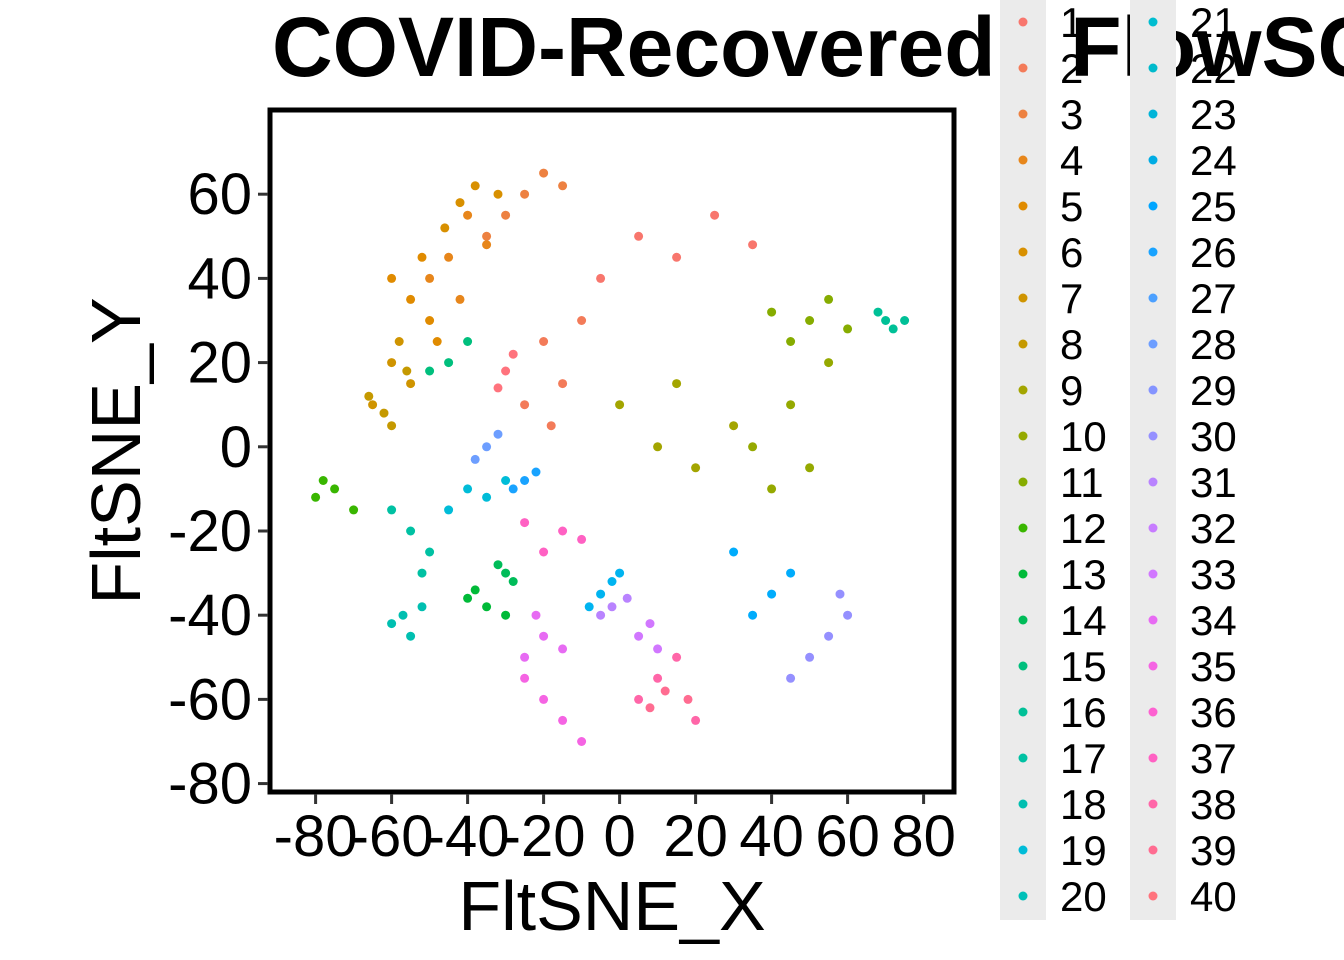  What do you see at coordinates (1213, 252) in the screenshot?
I see `legend-label-26: 26` at bounding box center [1213, 252].